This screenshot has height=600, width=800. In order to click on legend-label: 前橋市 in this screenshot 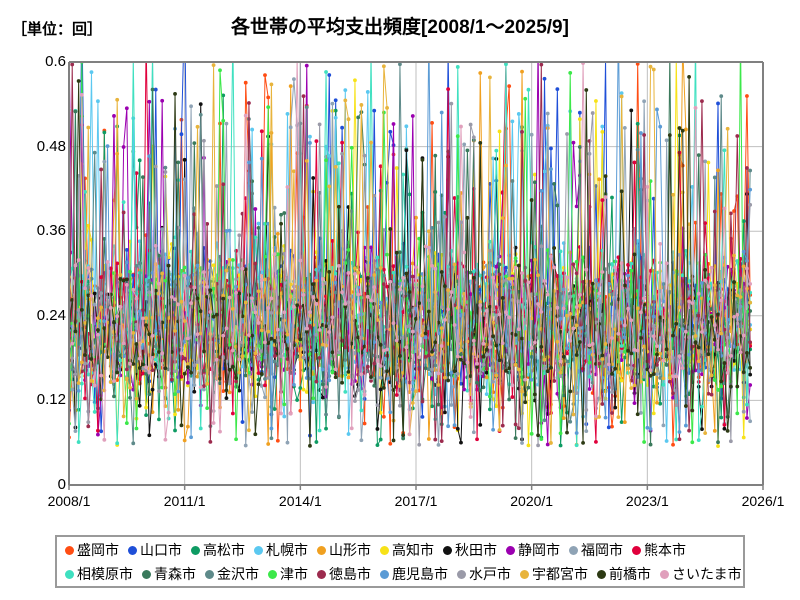, I will do `click(630, 574)`.